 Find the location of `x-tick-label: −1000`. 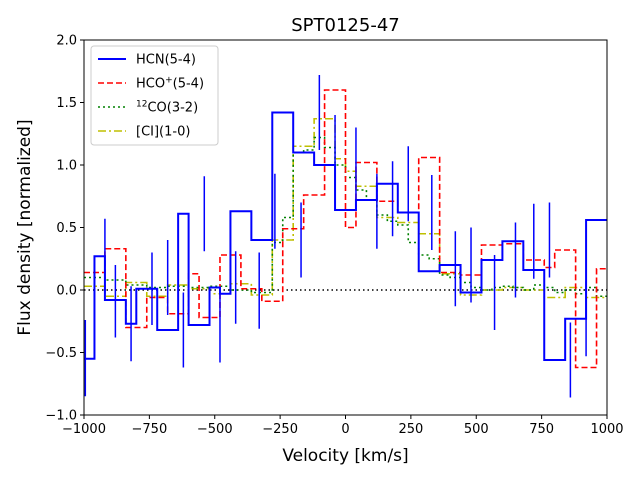

x-tick-label: −1000 is located at coordinates (84, 429).